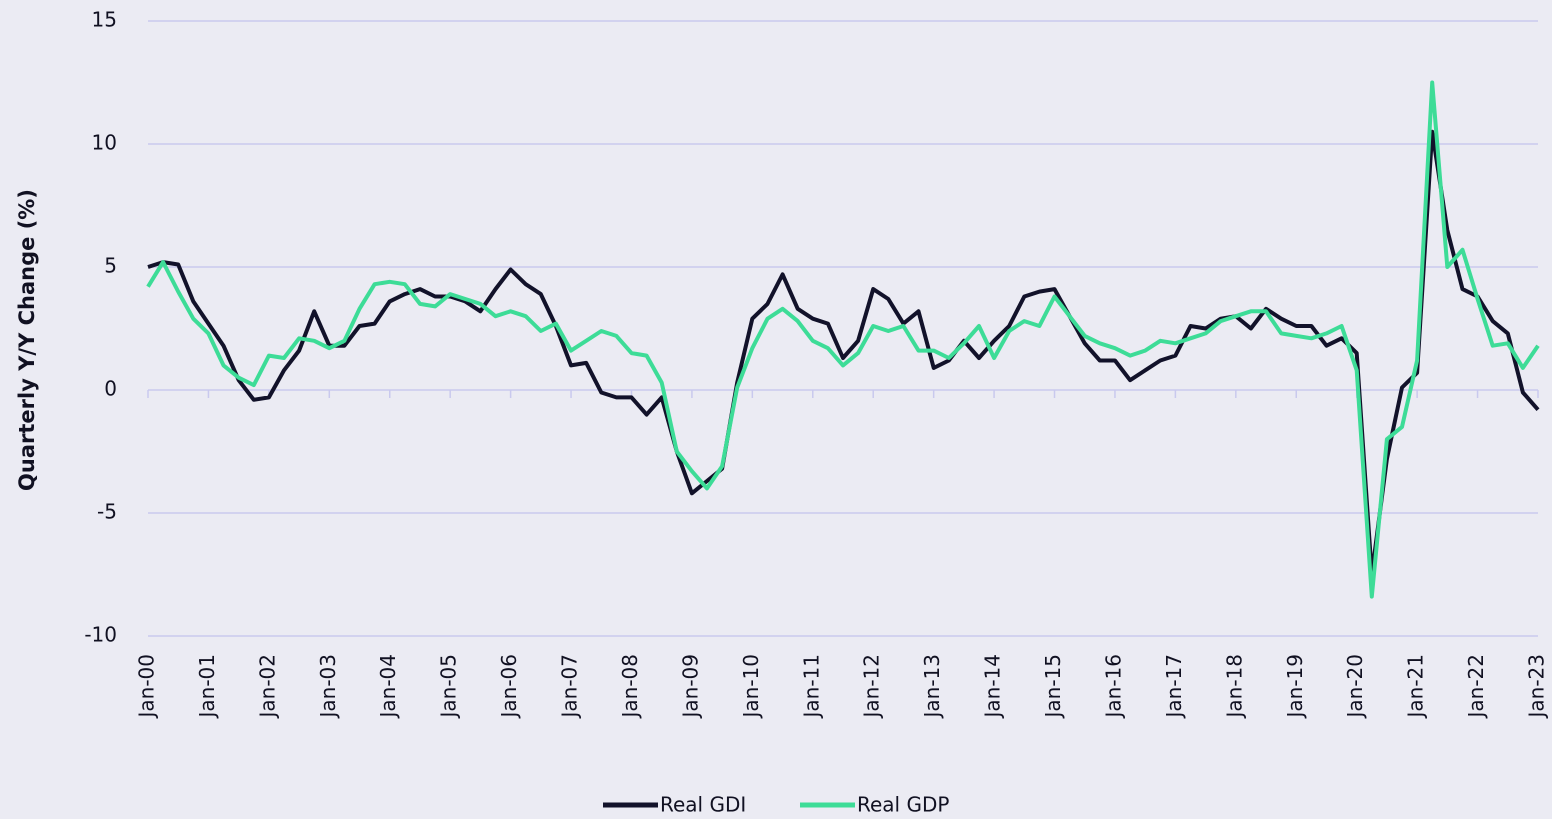 The height and width of the screenshot is (819, 1552). I want to click on x-tick-label: Jan-03, so click(328, 687).